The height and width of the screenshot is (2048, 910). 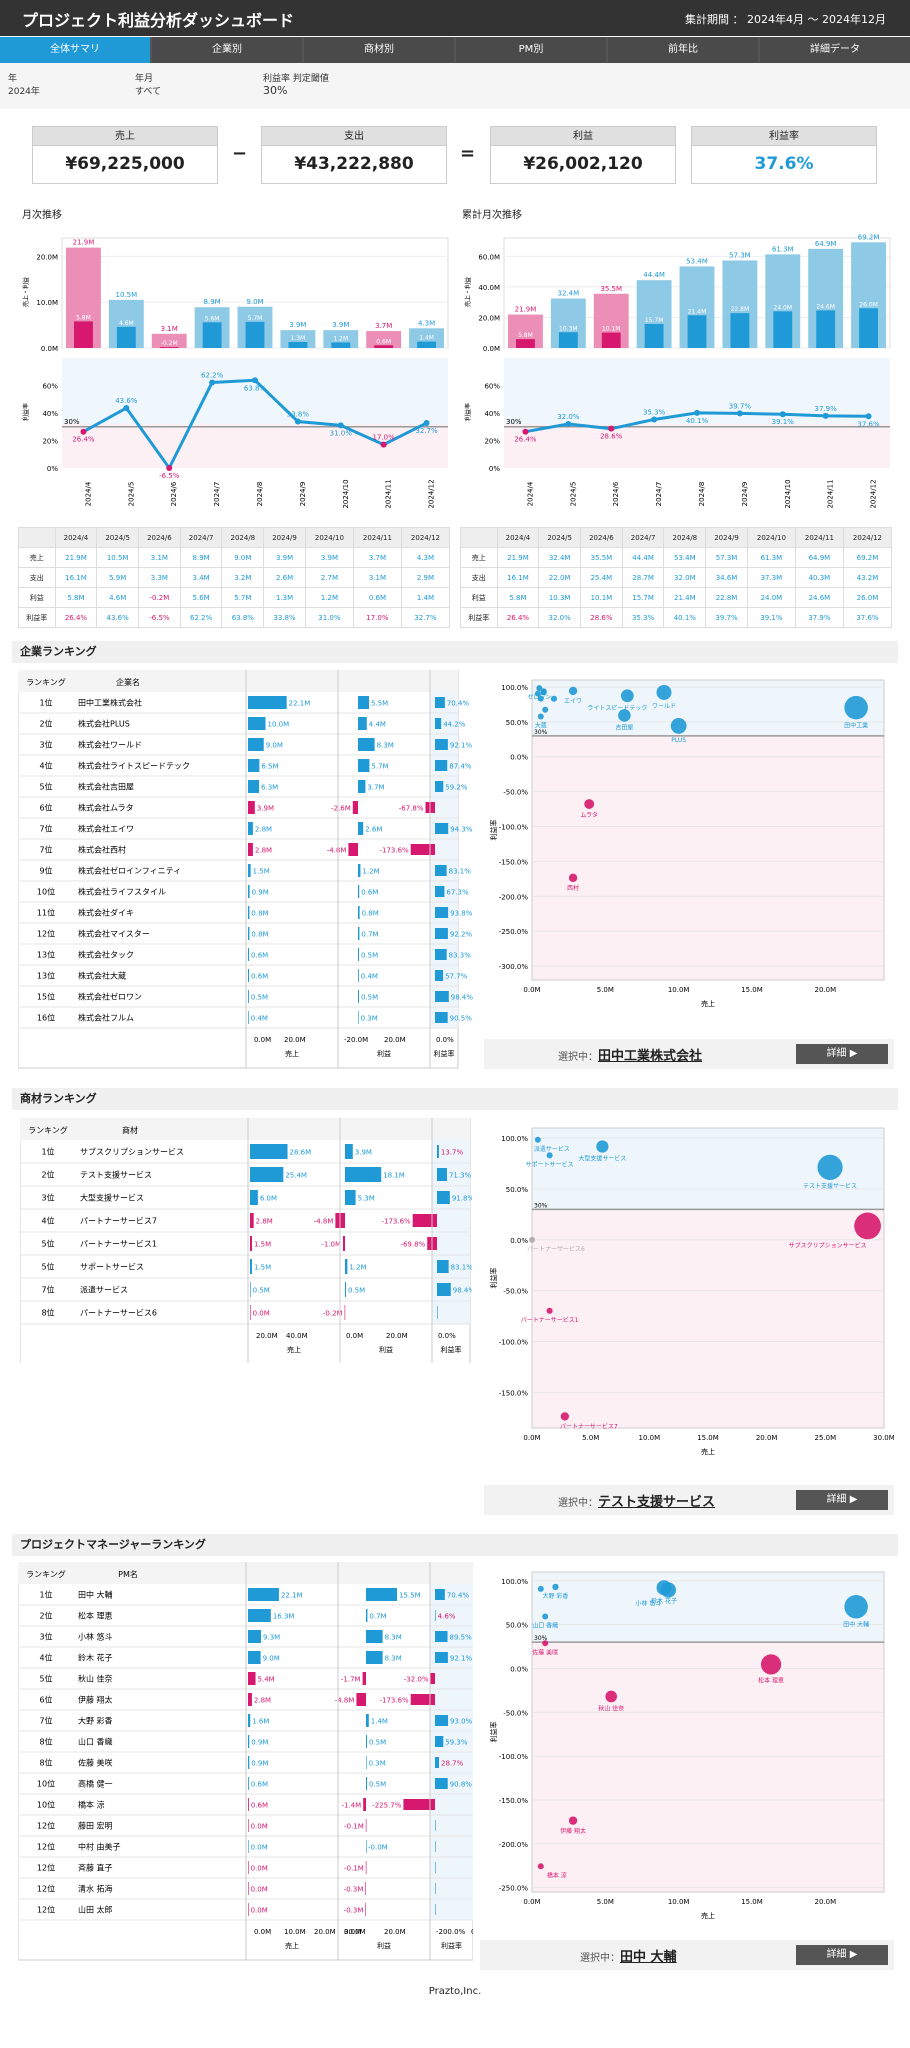 What do you see at coordinates (377, 537) in the screenshot?
I see `header-cell: 2024/11` at bounding box center [377, 537].